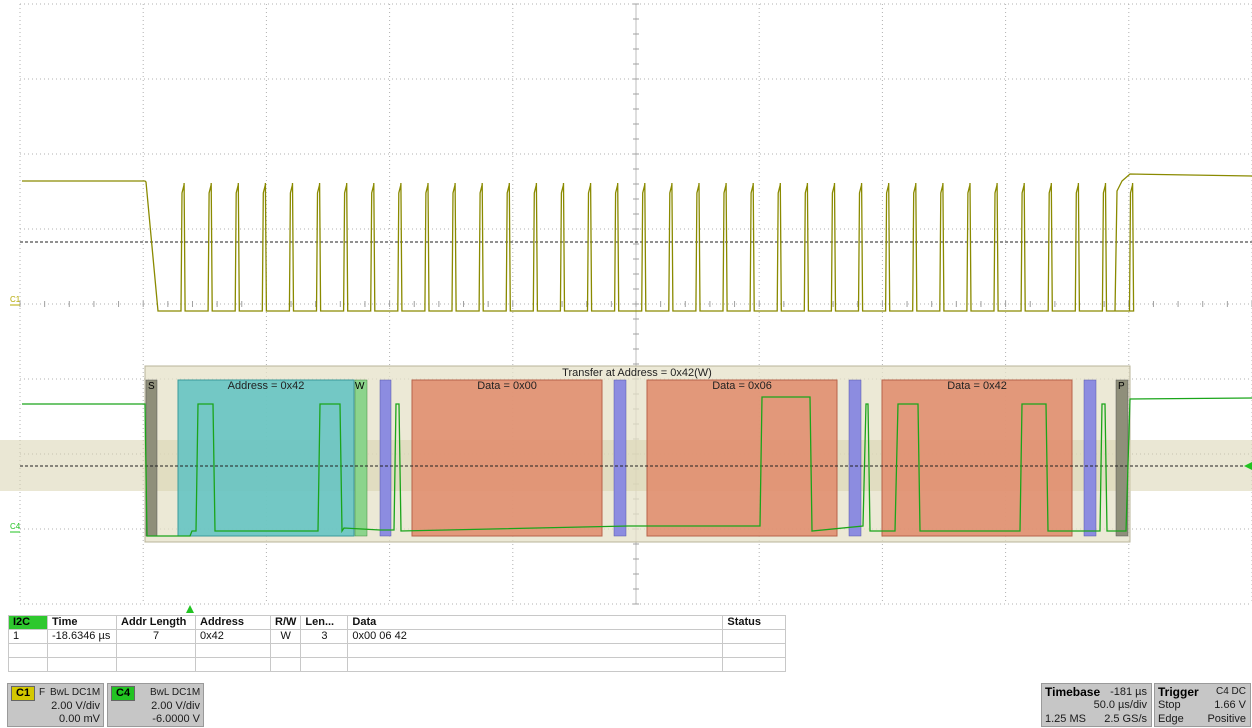 This screenshot has height=728, width=1252. Describe the element at coordinates (361, 458) in the screenshot. I see `rw-box` at that location.